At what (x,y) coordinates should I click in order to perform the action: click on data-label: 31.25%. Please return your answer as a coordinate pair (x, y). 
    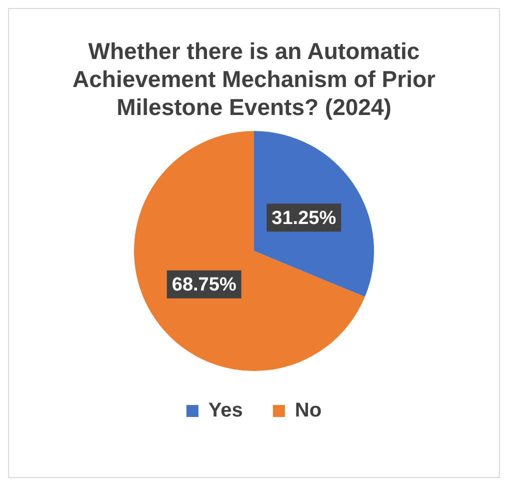
    Looking at the image, I should click on (304, 218).